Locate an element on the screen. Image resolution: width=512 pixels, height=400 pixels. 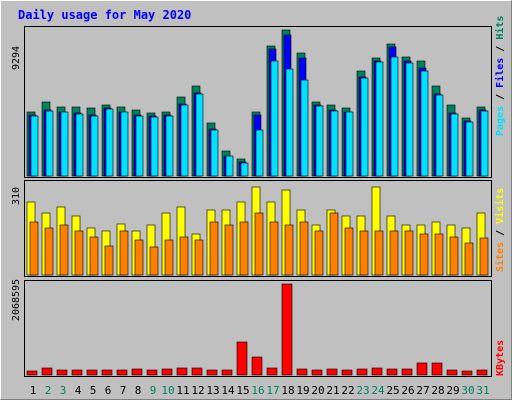
x-tick-label-5: 5 is located at coordinates (93, 390).